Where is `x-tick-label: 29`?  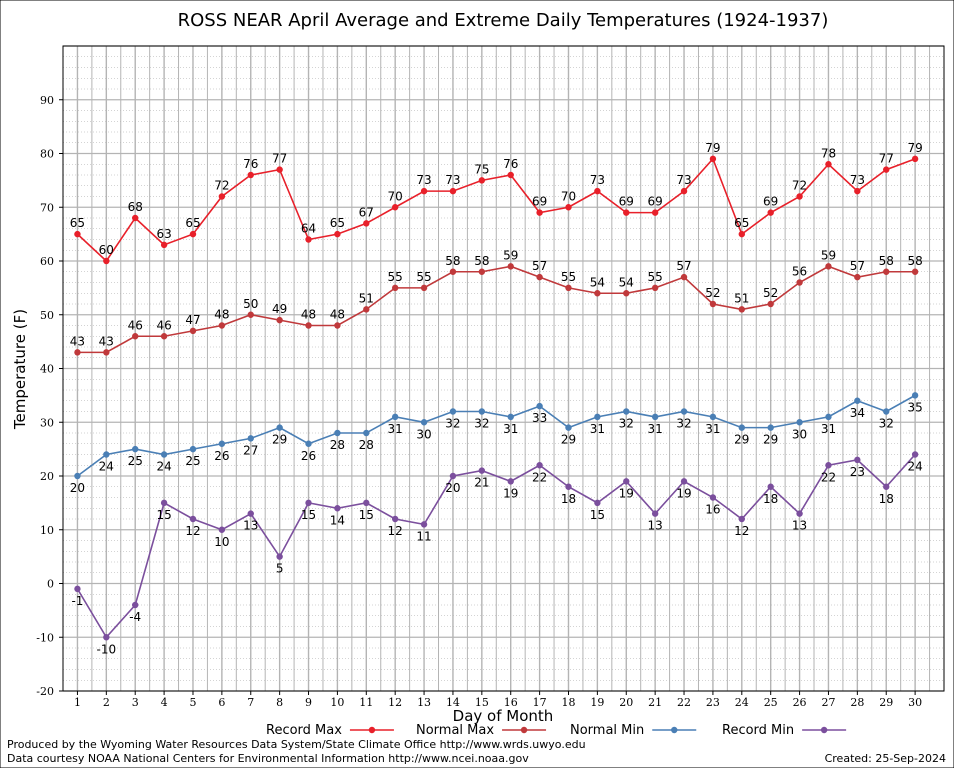
x-tick-label: 29 is located at coordinates (886, 702).